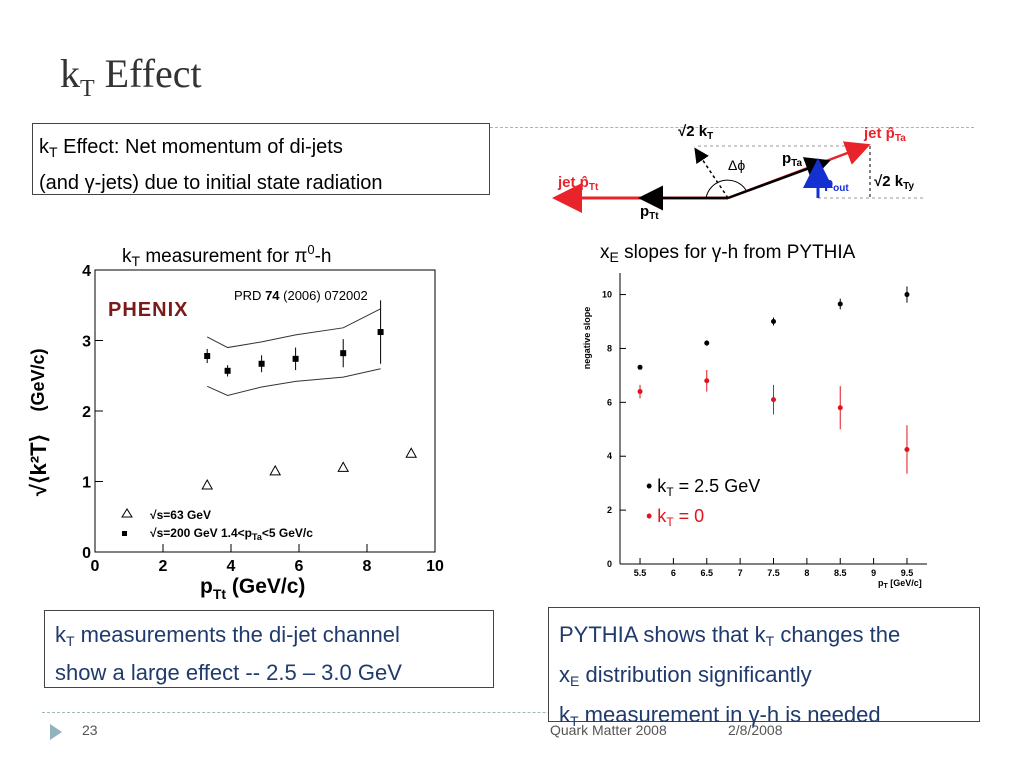 This screenshot has width=1024, height=768. I want to click on y-tick-label: 3, so click(86, 342).